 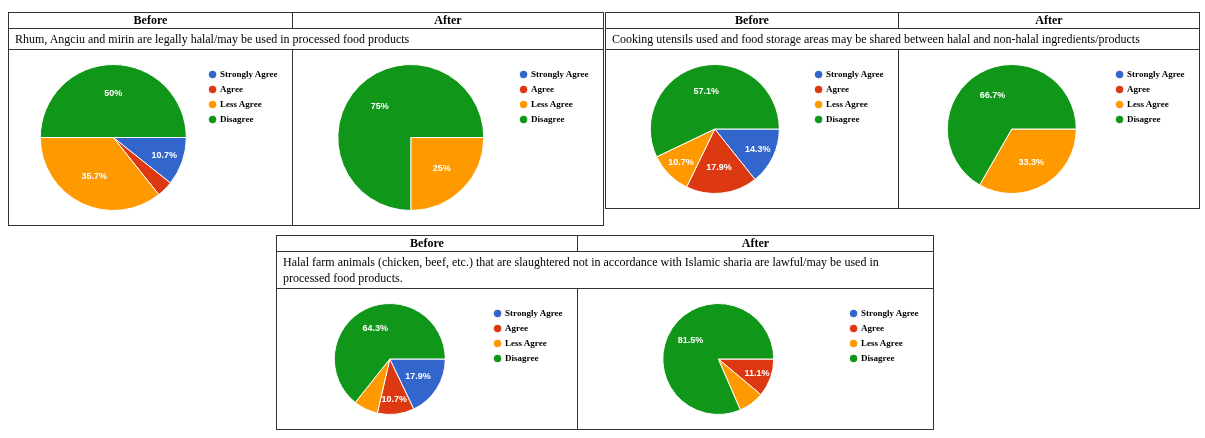 I want to click on data-label: 64.3%, so click(x=375, y=328).